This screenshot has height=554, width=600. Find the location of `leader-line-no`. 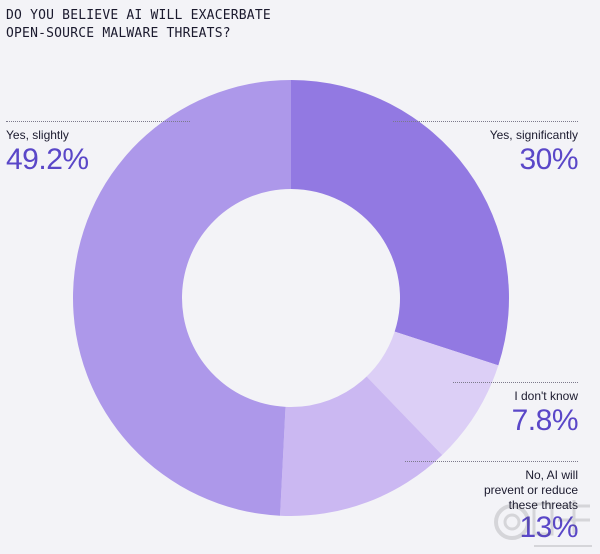

leader-line-no is located at coordinates (491, 461).